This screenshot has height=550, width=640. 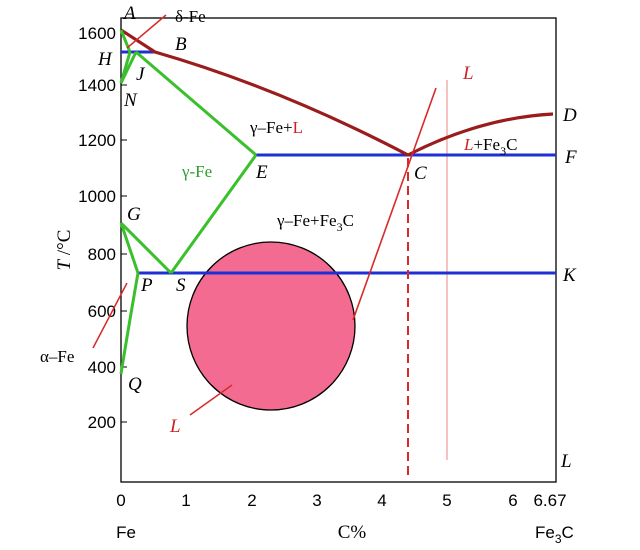 I want to click on y-tick-label: 1400, so click(x=97, y=85).